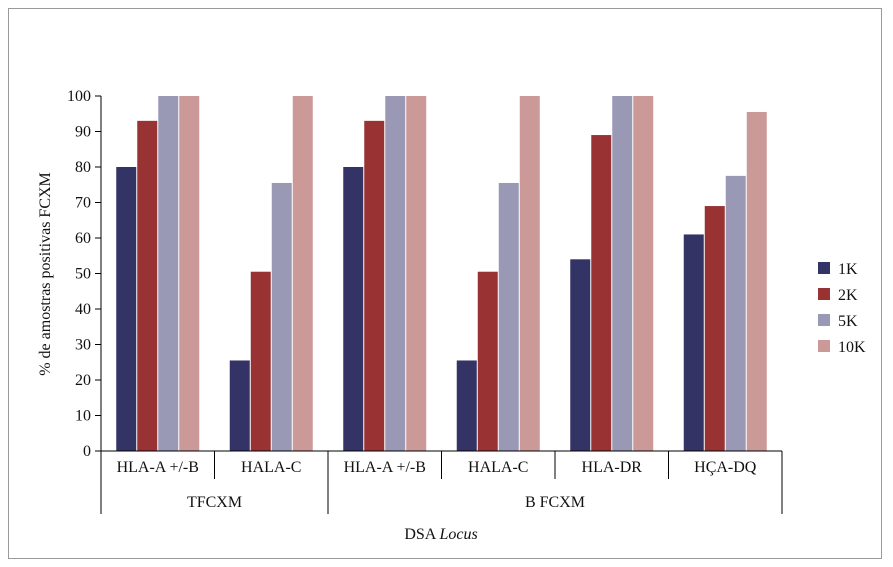 This screenshot has height=567, width=893. What do you see at coordinates (83, 132) in the screenshot?
I see `y-tick-label: 90` at bounding box center [83, 132].